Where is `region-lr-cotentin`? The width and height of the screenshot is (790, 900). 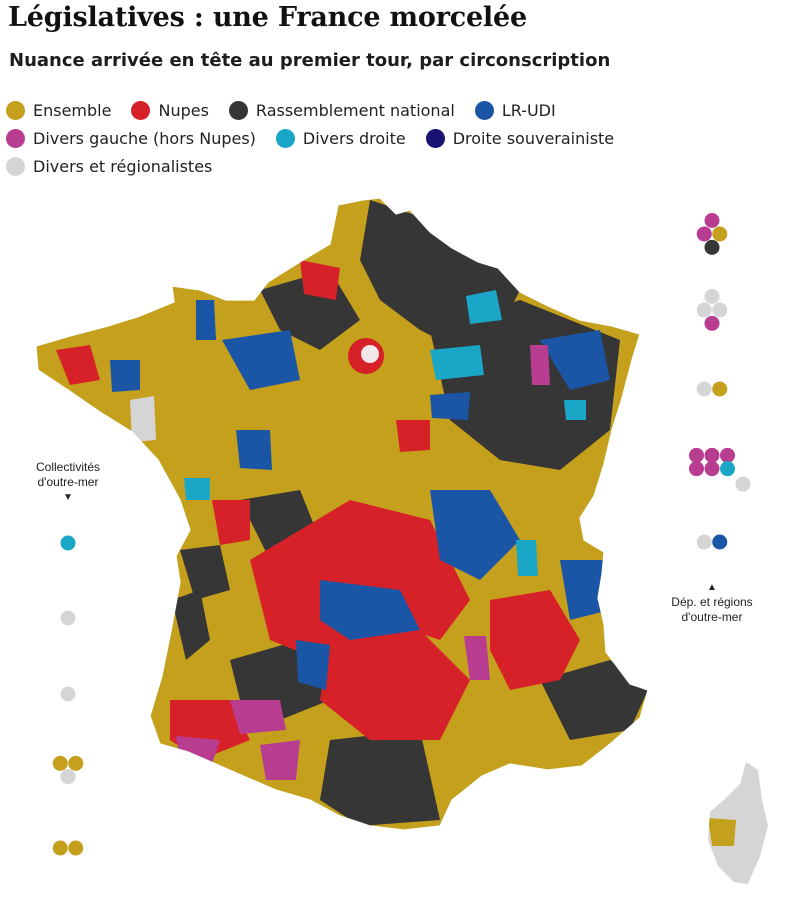 region-lr-cotentin is located at coordinates (206, 320).